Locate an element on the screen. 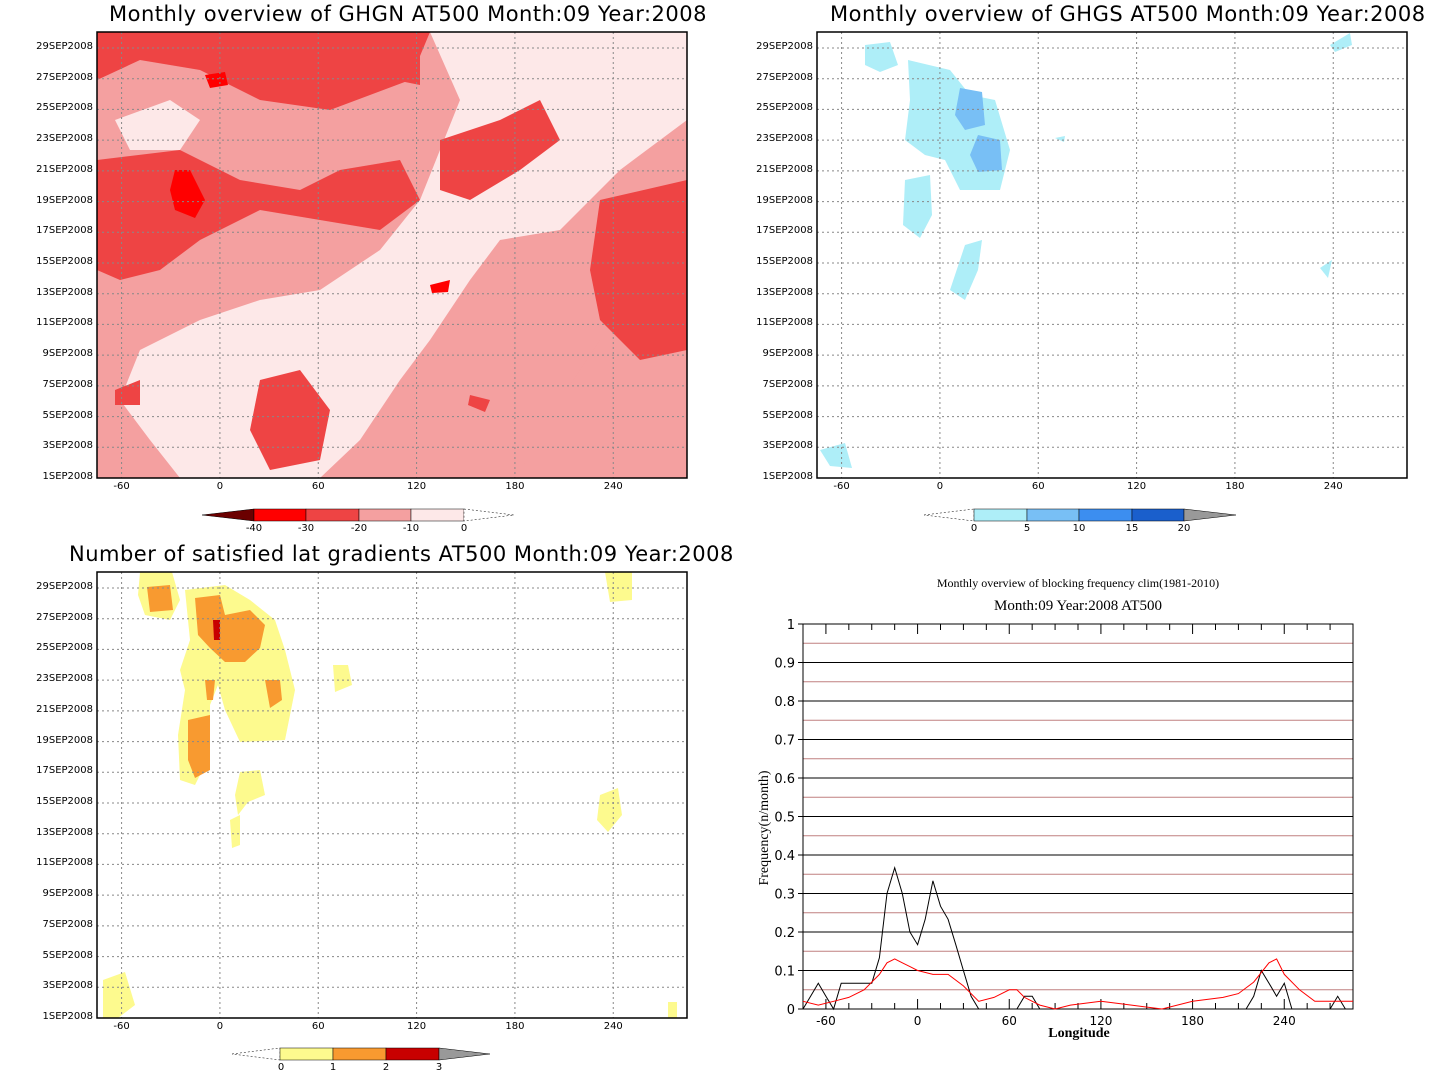  y-tick-label: 0.2 is located at coordinates (784, 933).